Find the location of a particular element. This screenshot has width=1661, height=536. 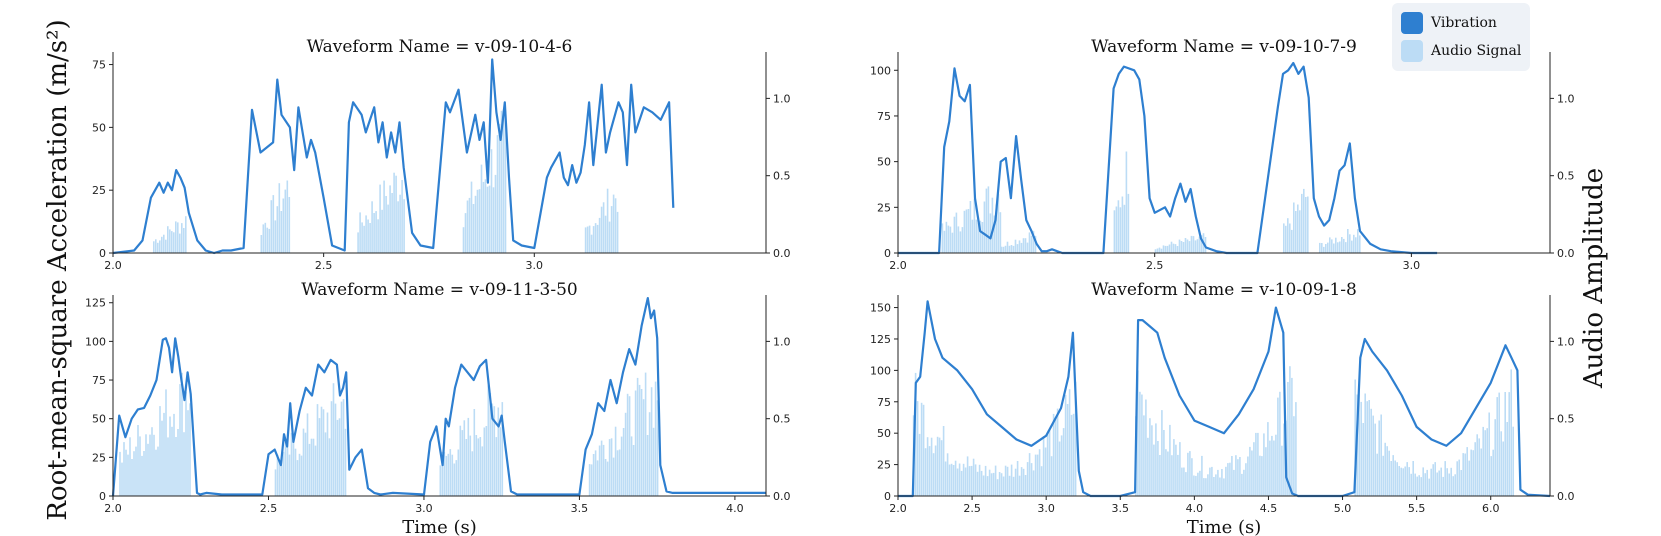

vibration-line is located at coordinates (393, 156).